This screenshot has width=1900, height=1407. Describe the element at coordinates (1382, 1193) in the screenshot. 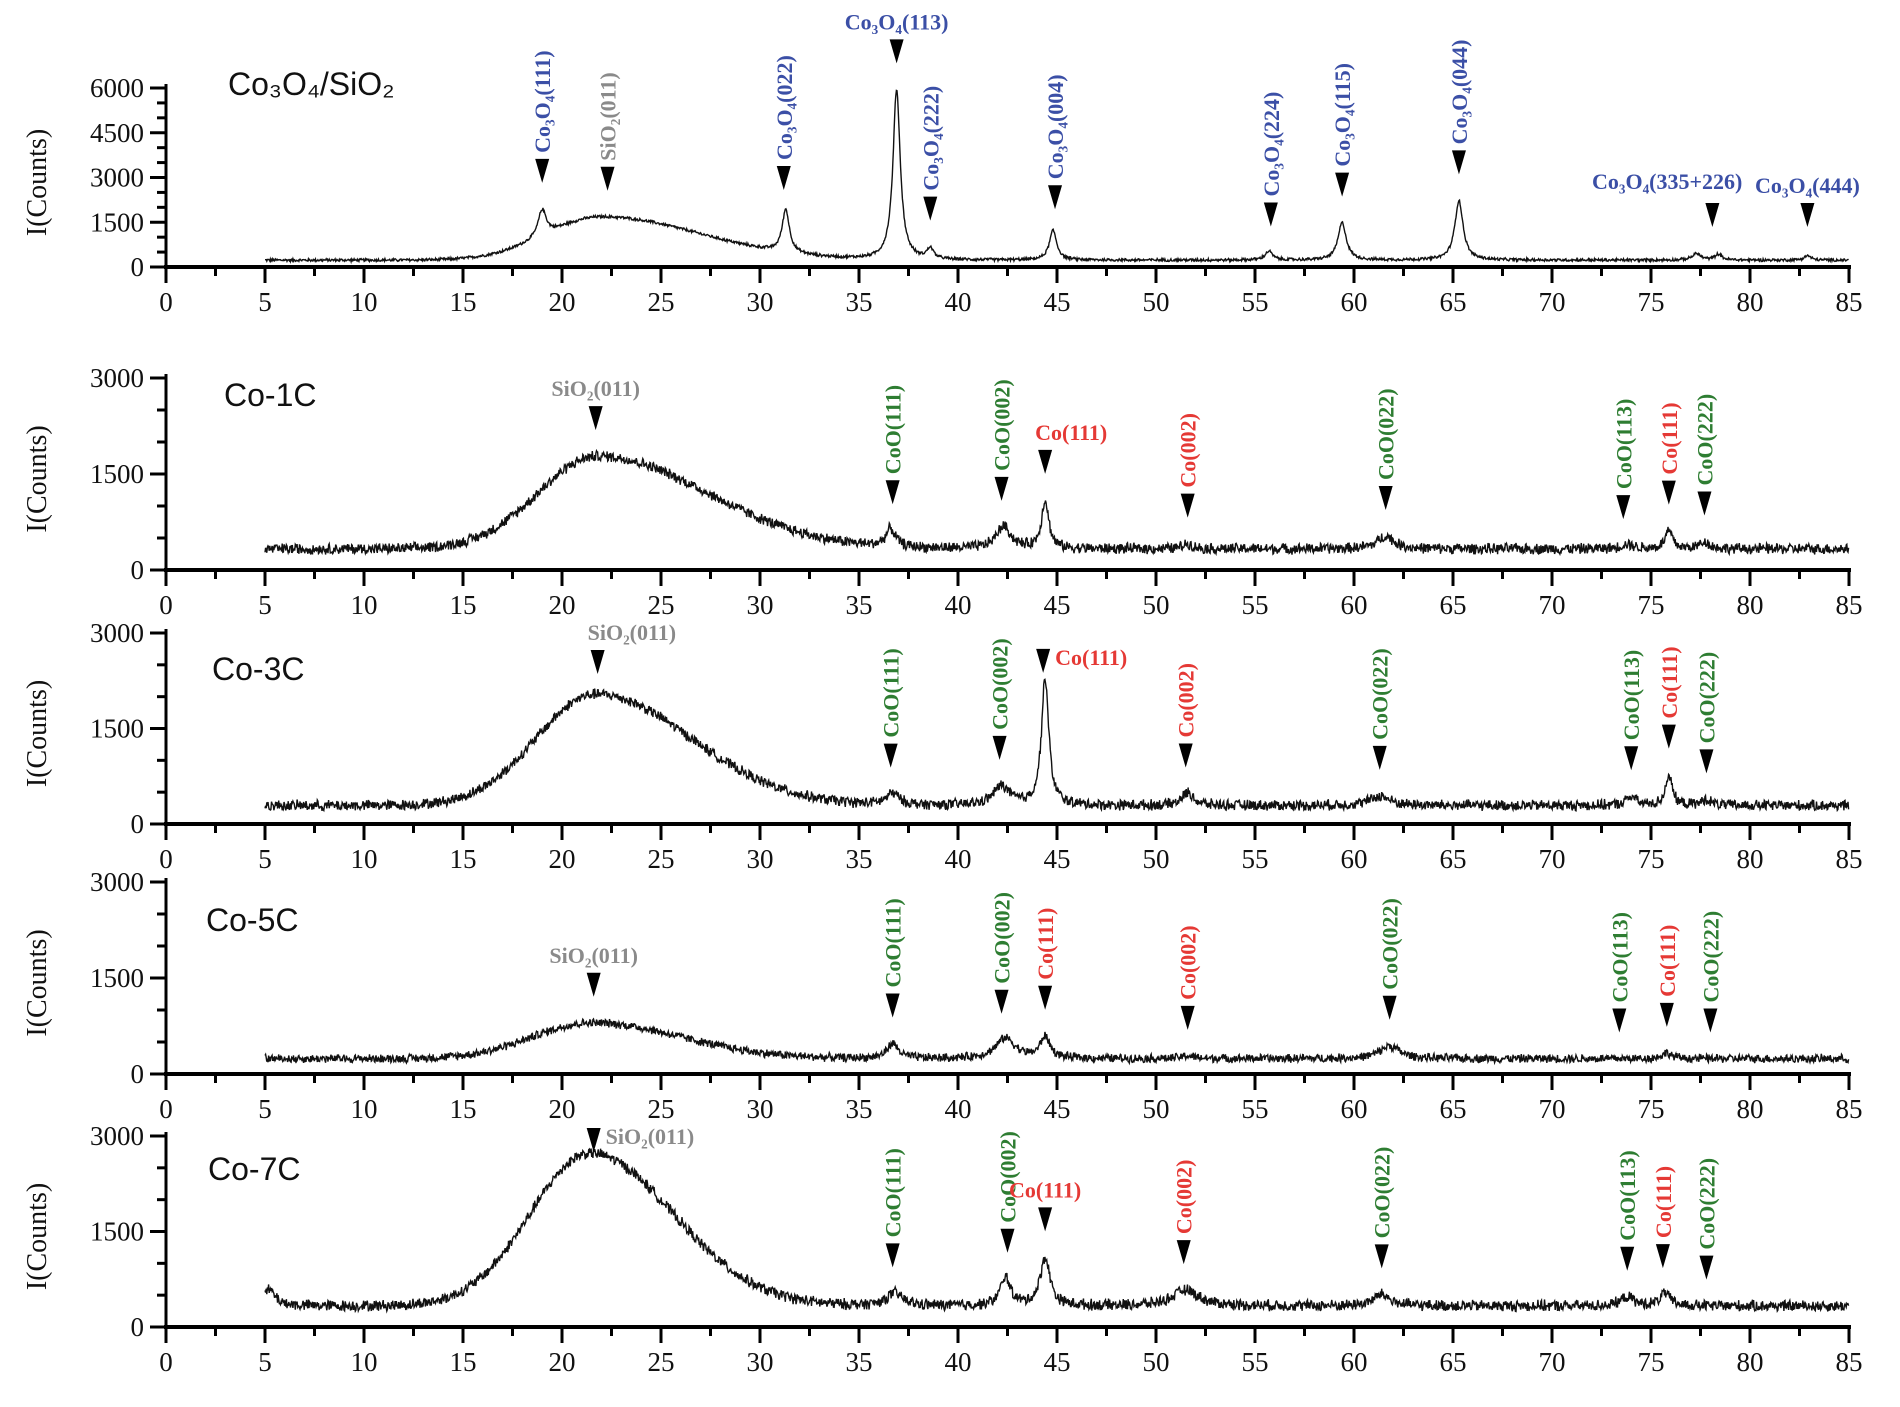

I see `peak-label: CoO(022)` at that location.